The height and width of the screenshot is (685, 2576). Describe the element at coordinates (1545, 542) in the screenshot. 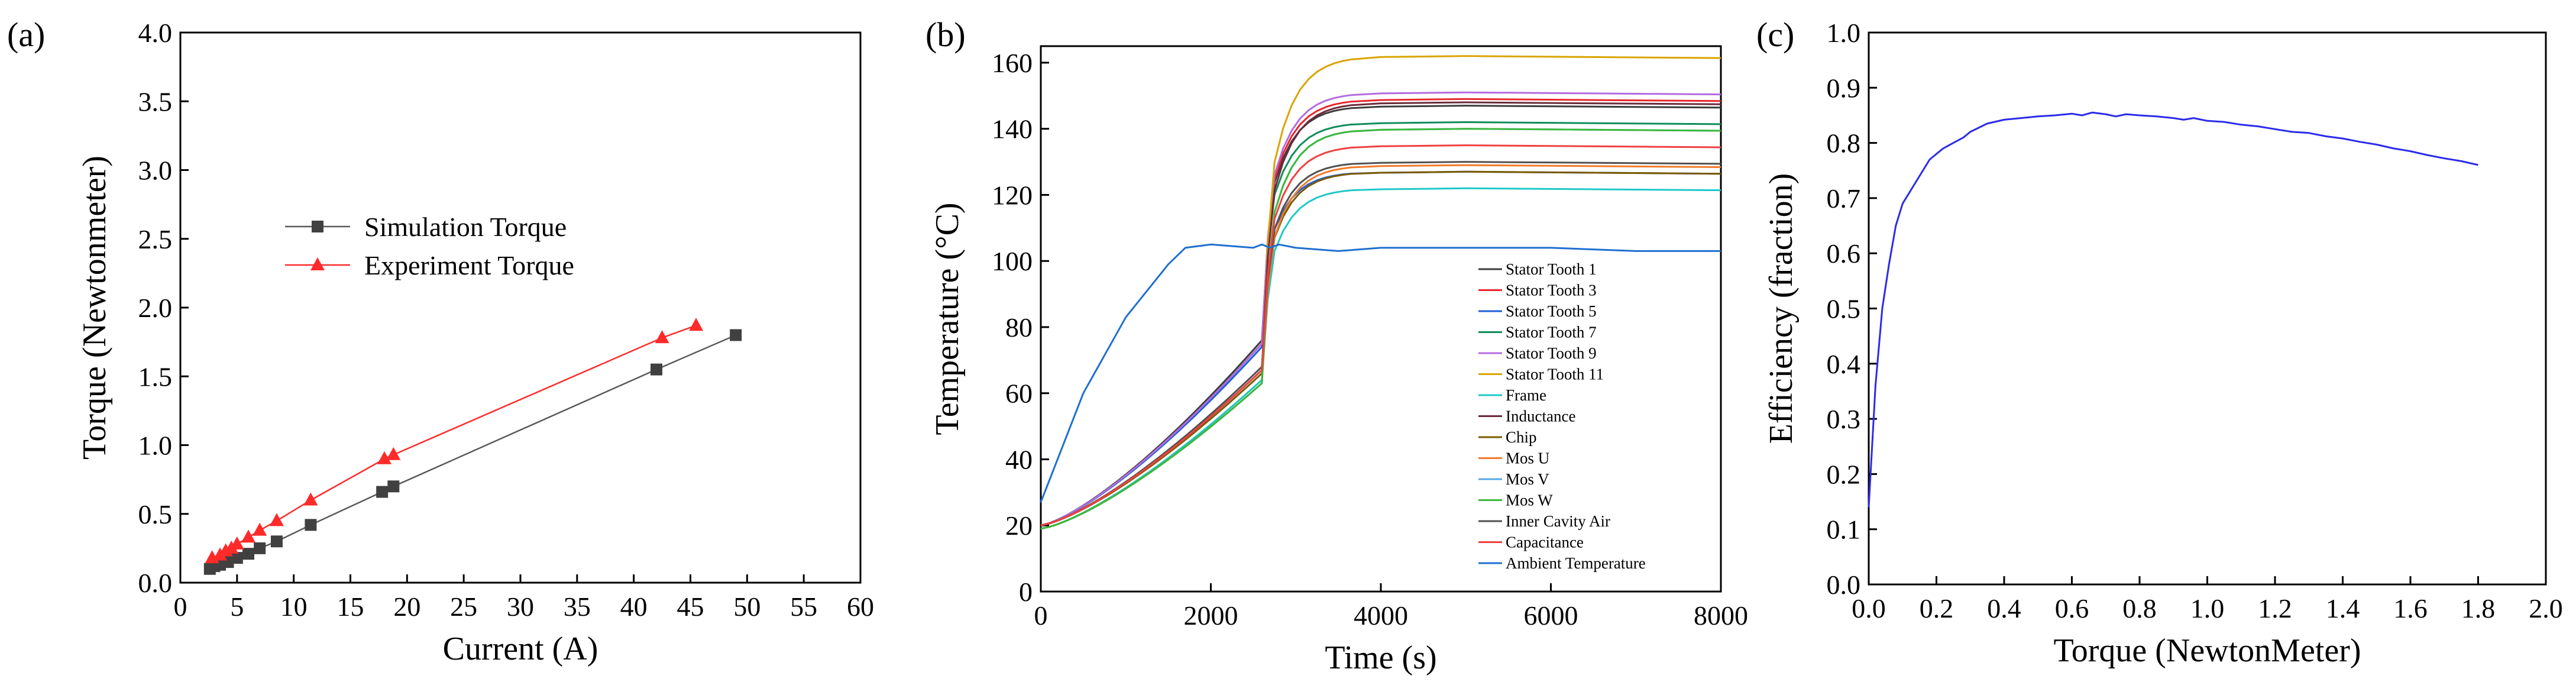

I see `legend-label: Capacitance` at that location.